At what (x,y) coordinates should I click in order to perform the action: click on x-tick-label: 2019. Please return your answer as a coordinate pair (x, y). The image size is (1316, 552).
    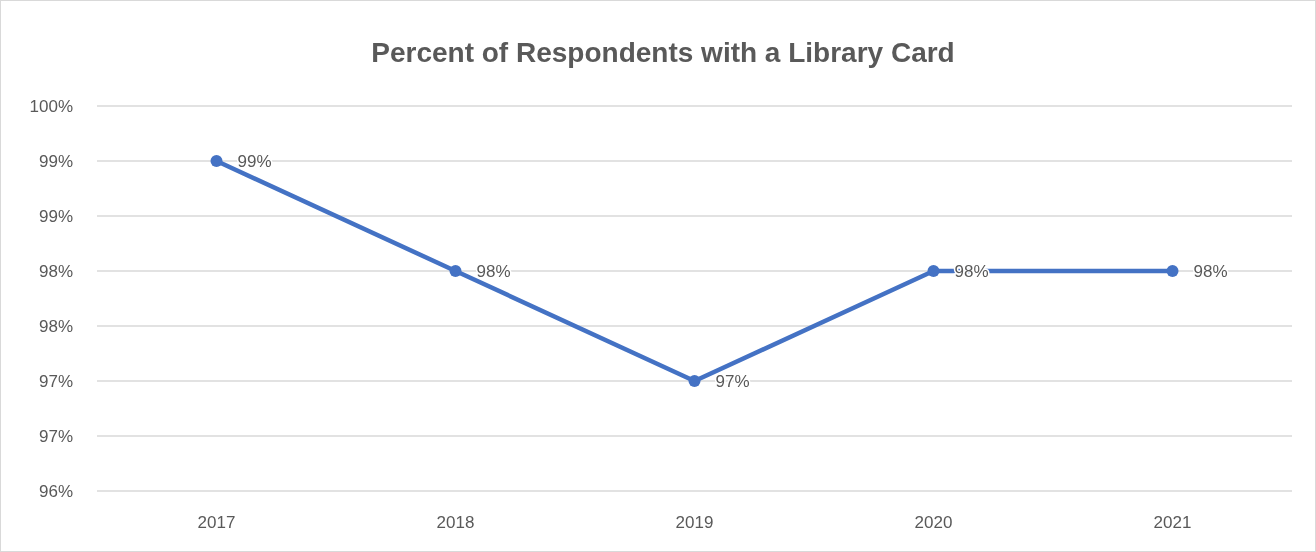
    Looking at the image, I should click on (694, 522).